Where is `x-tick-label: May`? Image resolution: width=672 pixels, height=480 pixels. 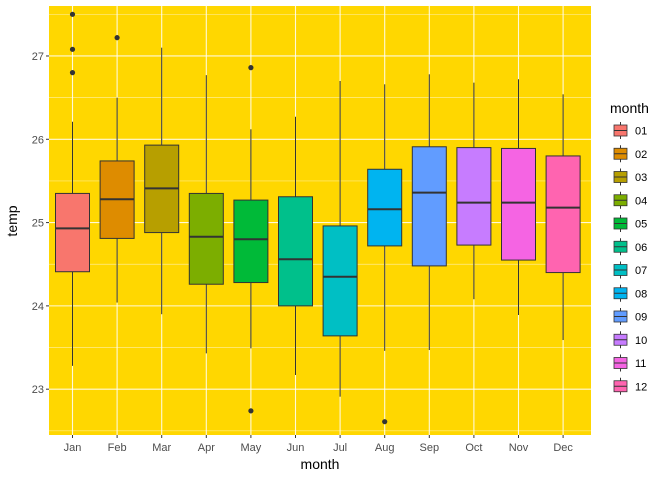 x-tick-label: May is located at coordinates (251, 448).